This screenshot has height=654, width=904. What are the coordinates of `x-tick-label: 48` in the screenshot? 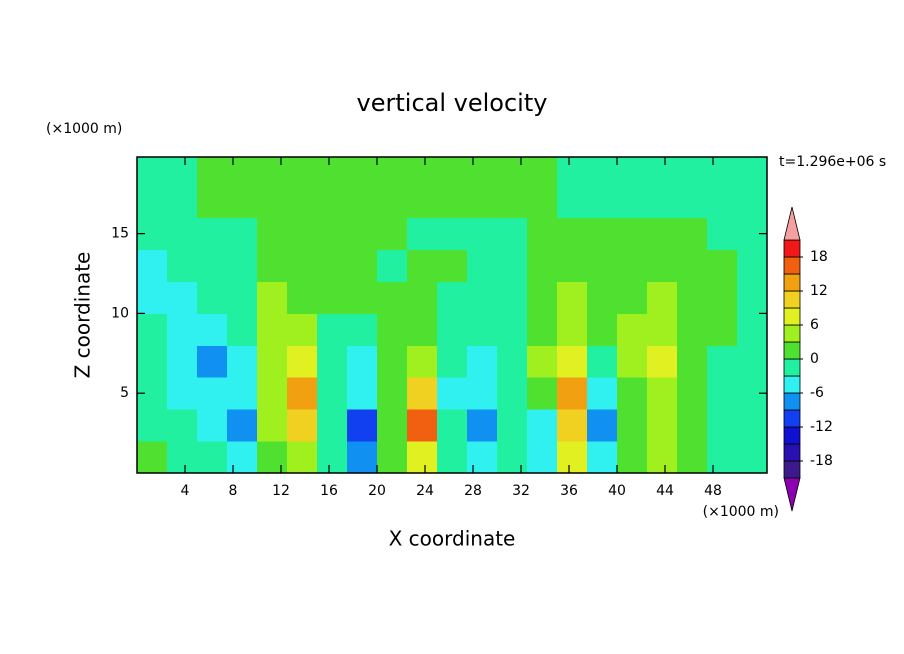 It's located at (713, 491).